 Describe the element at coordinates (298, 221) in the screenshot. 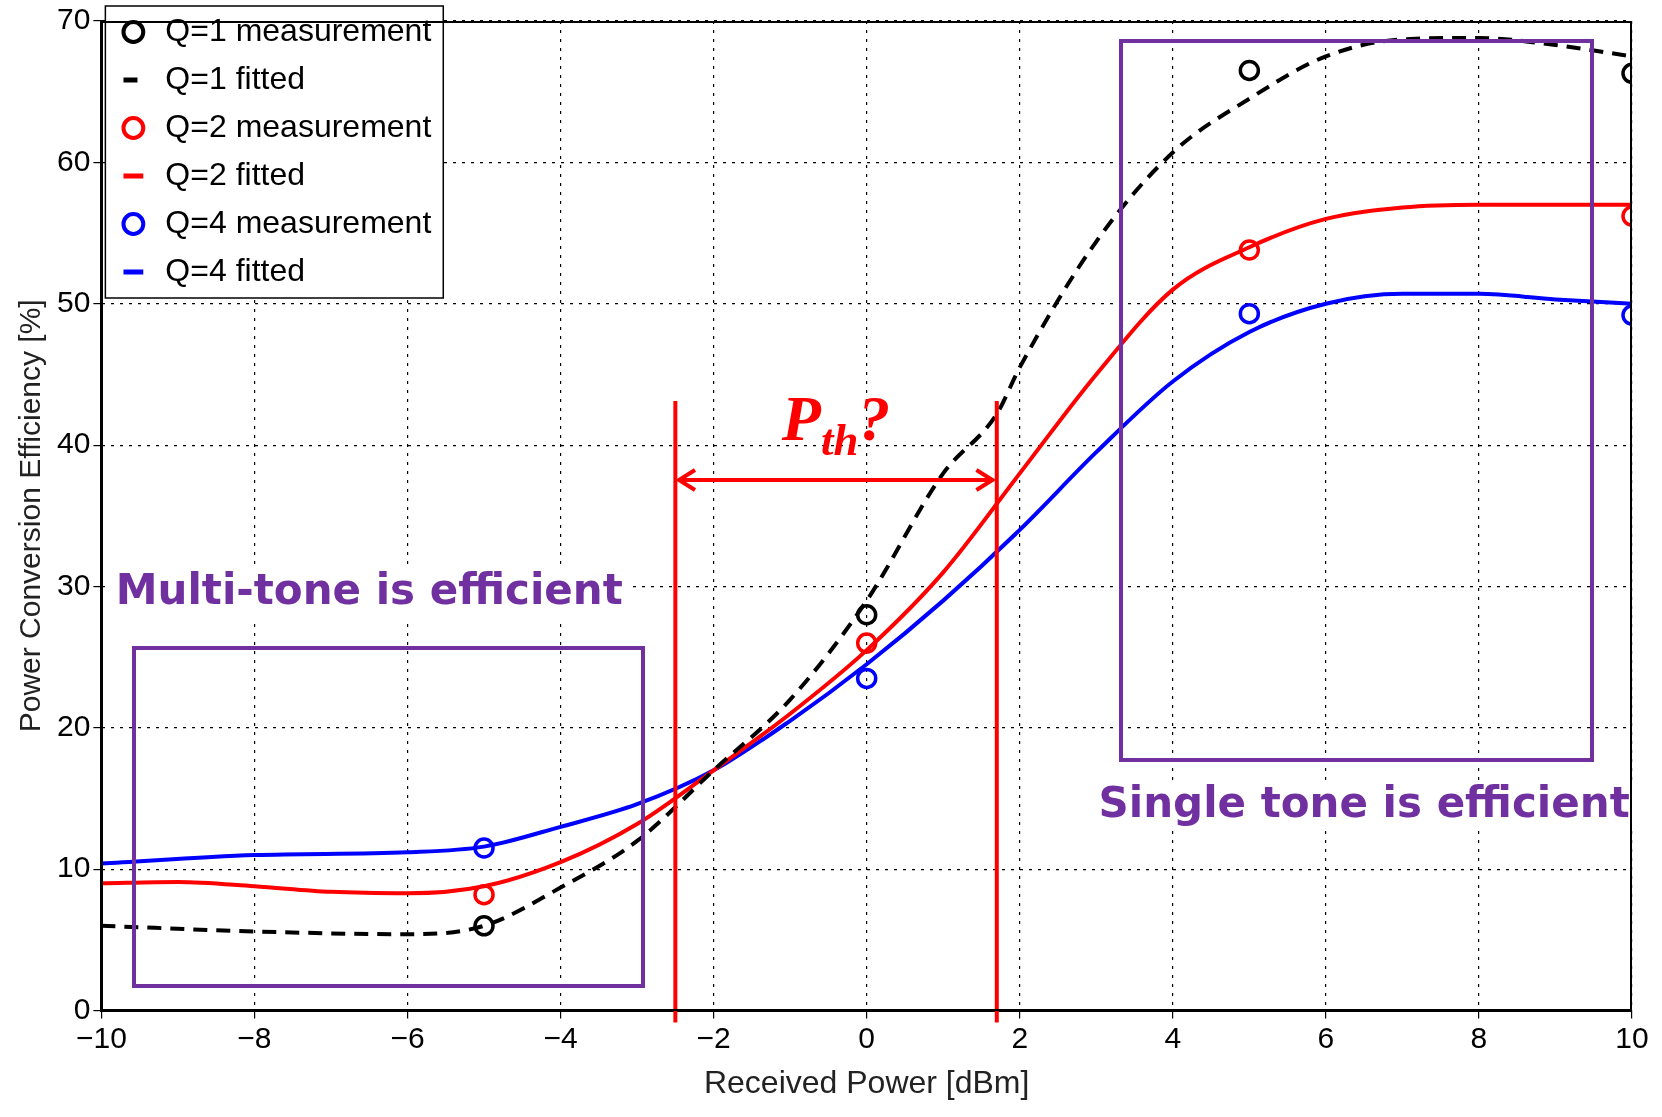

I see `legend-label: Q=4 measurement` at that location.